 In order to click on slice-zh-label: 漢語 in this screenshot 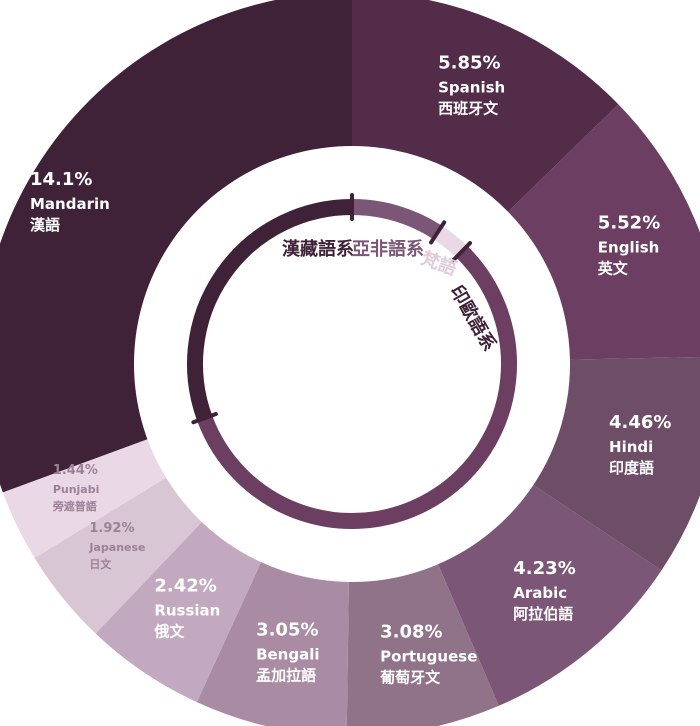, I will do `click(45, 225)`.